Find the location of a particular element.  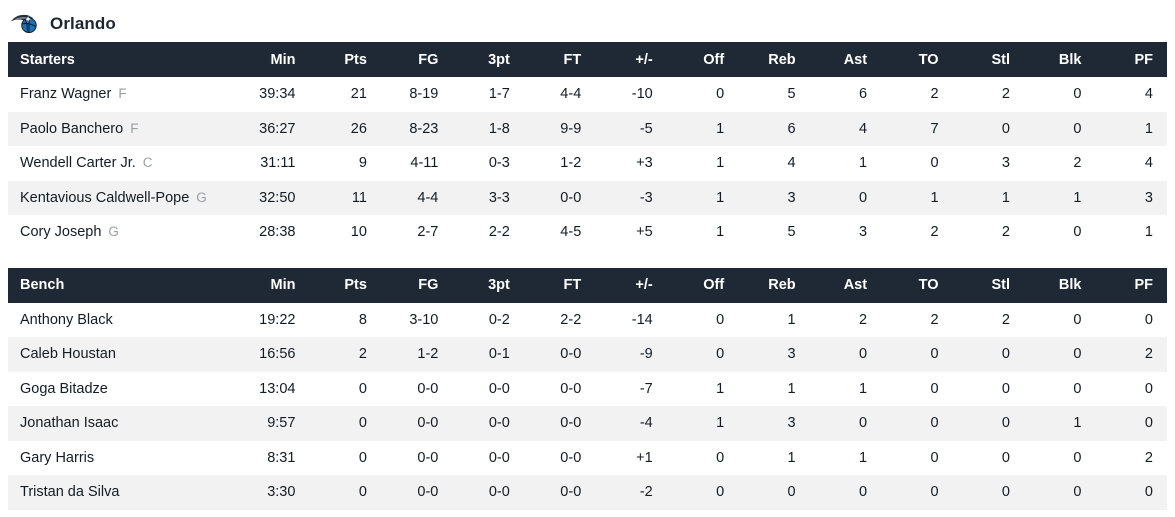

player-name-link: Wendell Carter Jr. is located at coordinates (78, 163).